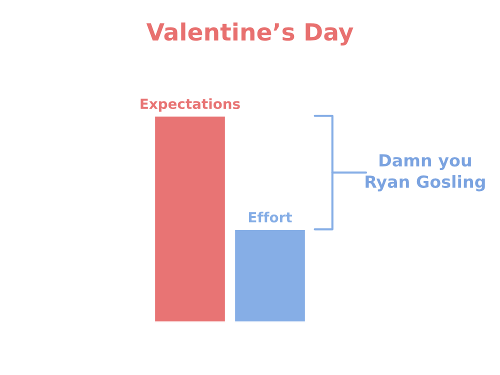 This screenshot has width=500, height=375. I want to click on x-tick-label: Effort, so click(270, 217).